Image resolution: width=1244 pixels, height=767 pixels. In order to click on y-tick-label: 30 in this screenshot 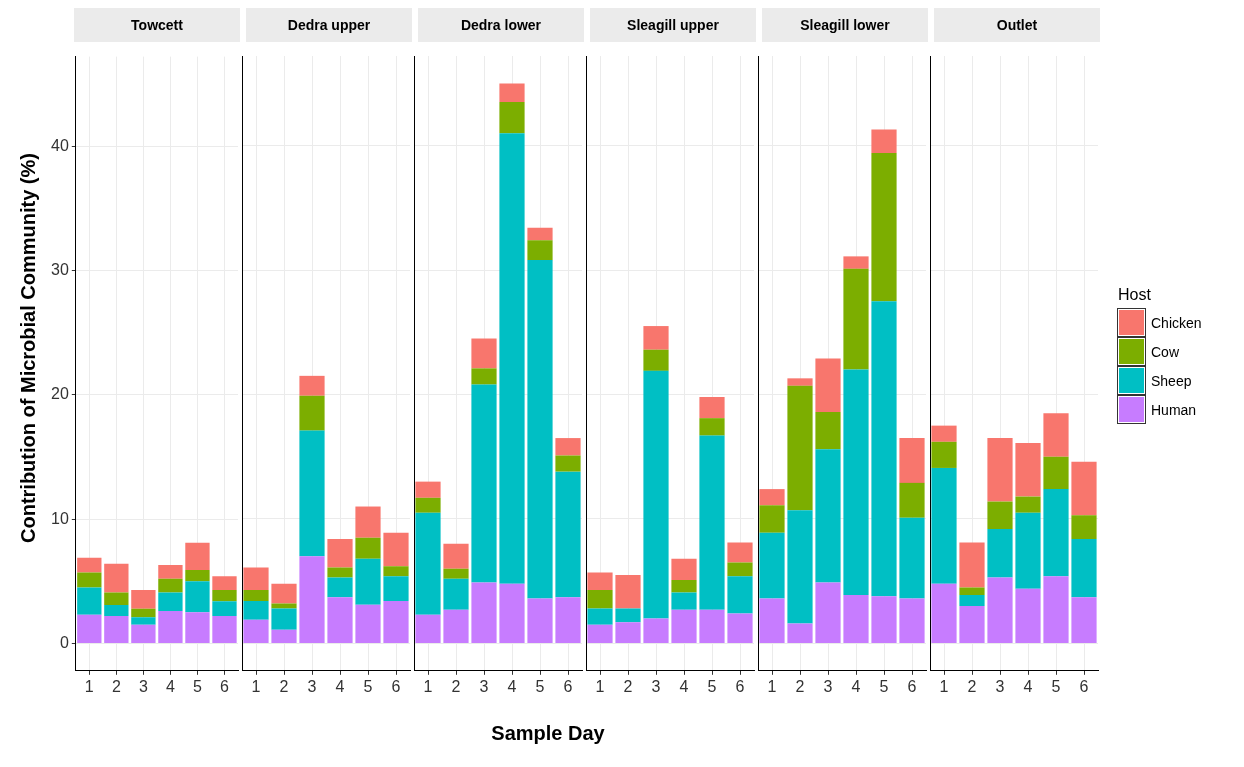, I will do `click(60, 269)`.